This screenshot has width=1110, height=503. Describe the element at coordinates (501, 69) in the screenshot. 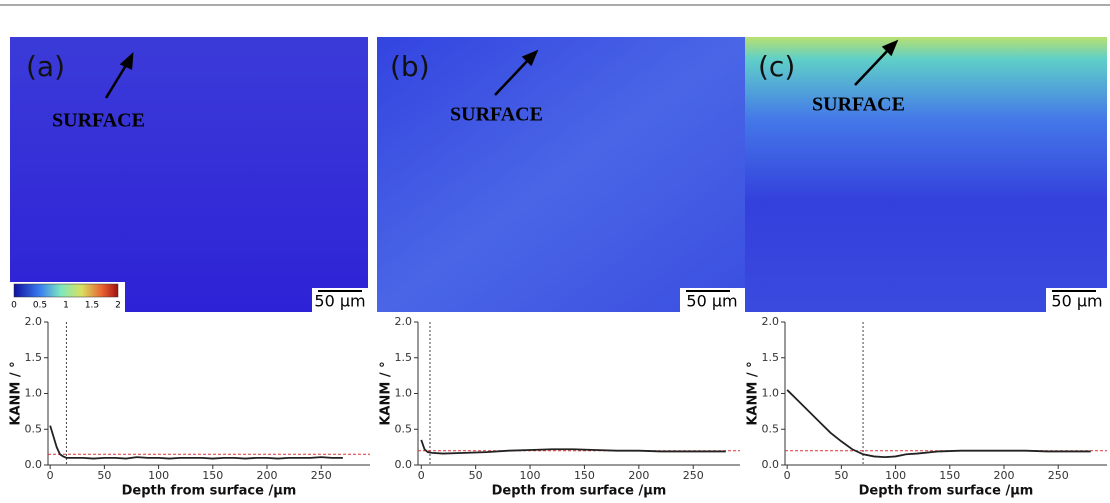

I see `arrows` at that location.